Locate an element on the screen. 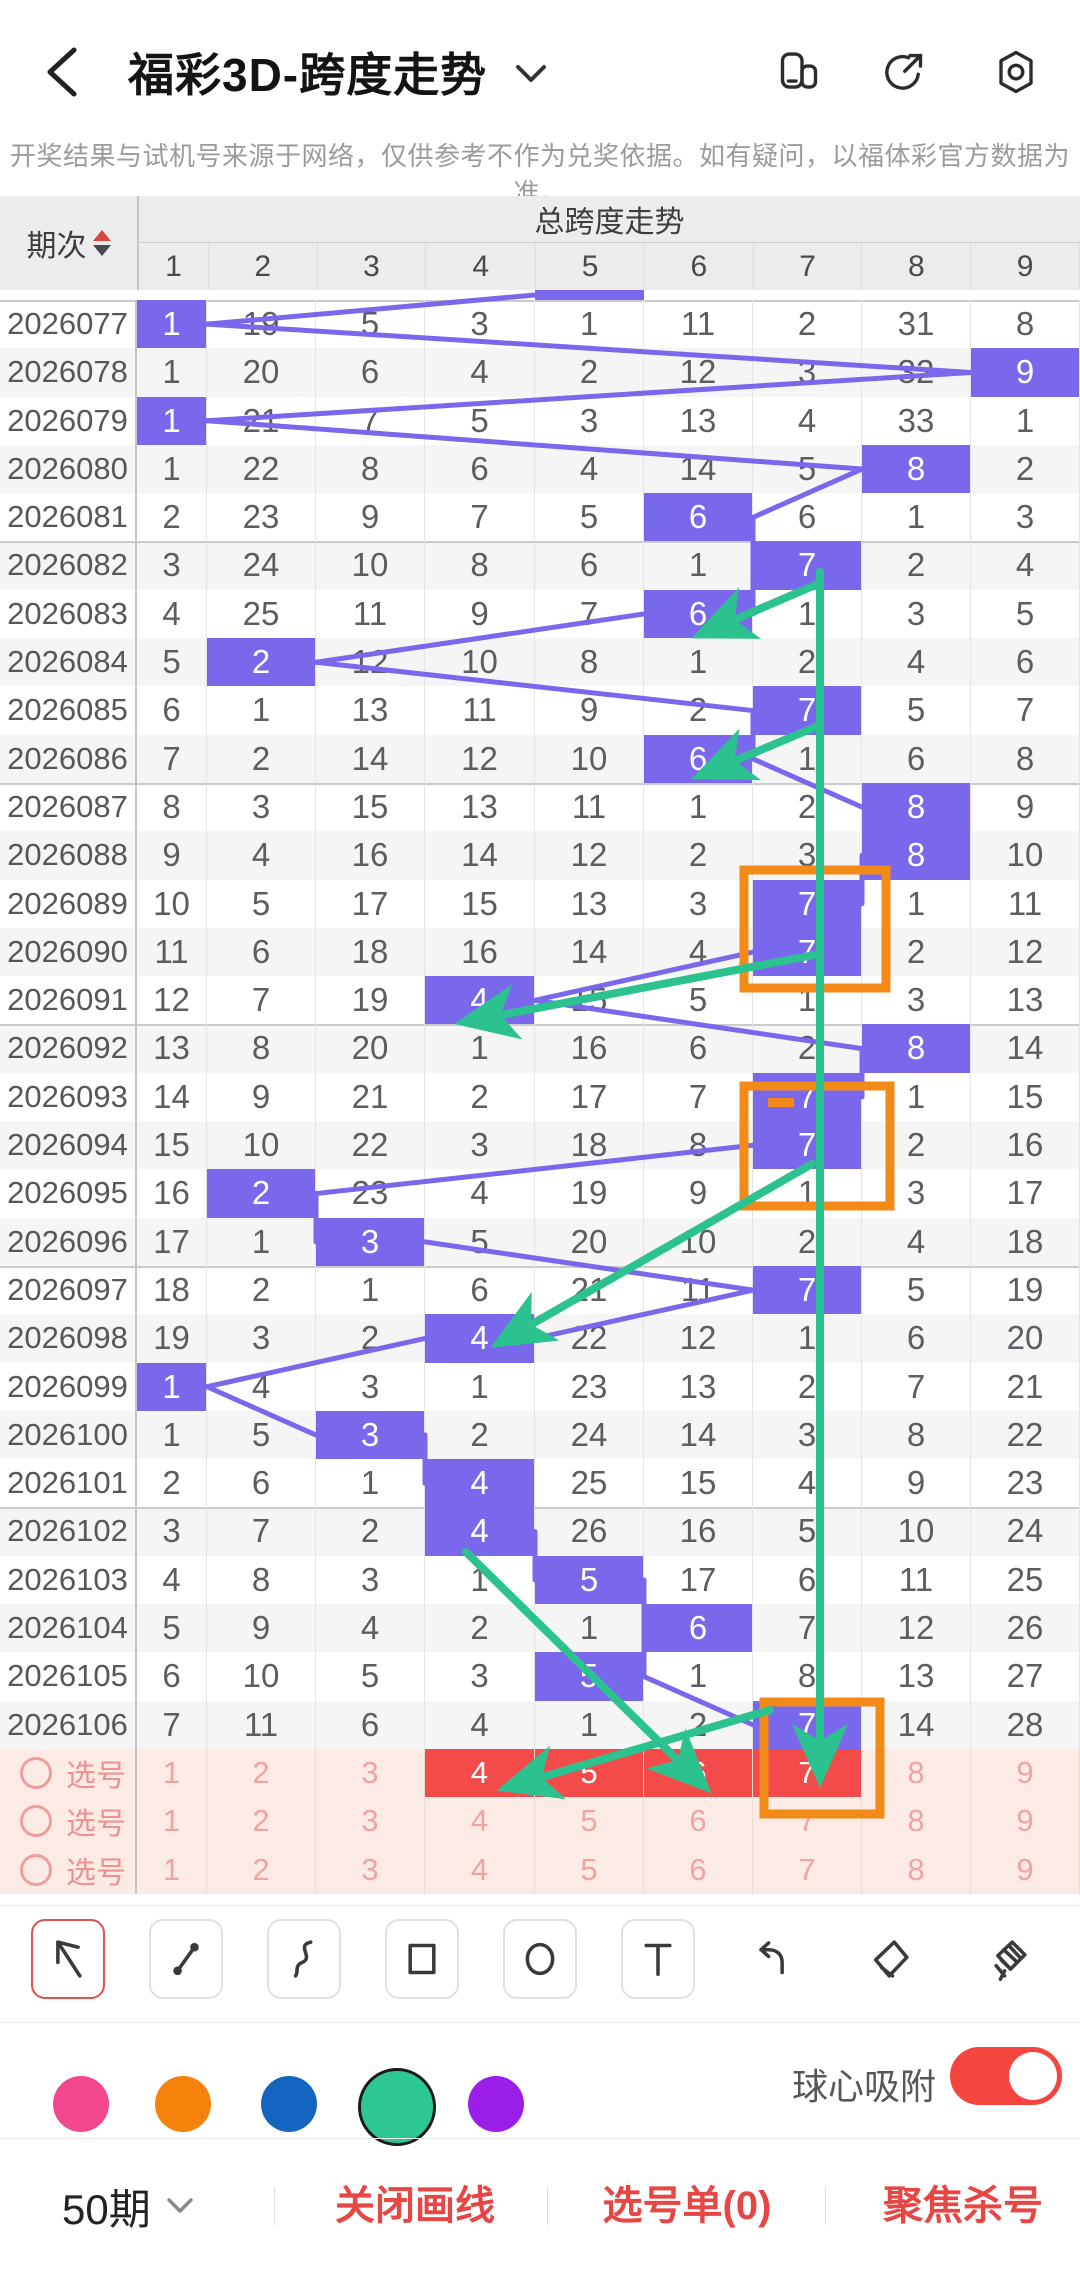  selection-list-button: 选号单(0) is located at coordinates (687, 2206).